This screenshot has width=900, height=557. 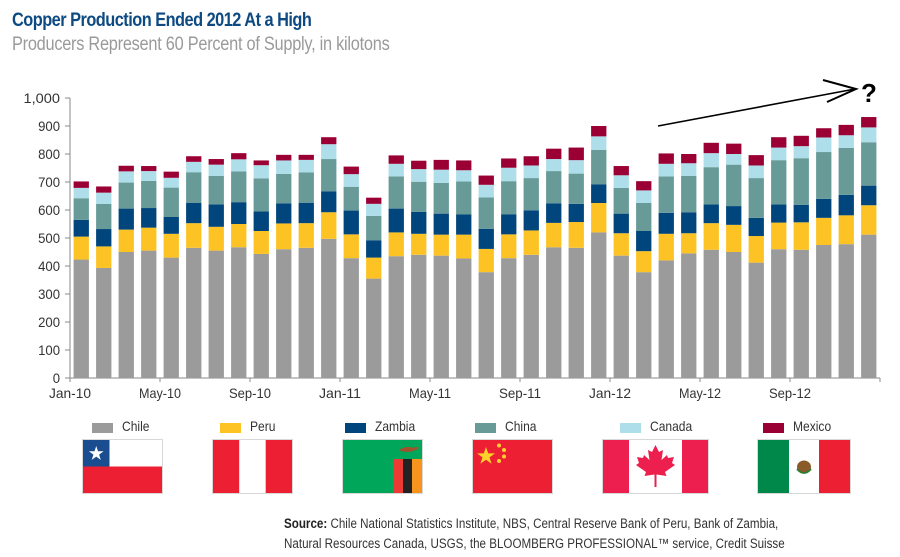 I want to click on peru-flag-icon, so click(x=252, y=466).